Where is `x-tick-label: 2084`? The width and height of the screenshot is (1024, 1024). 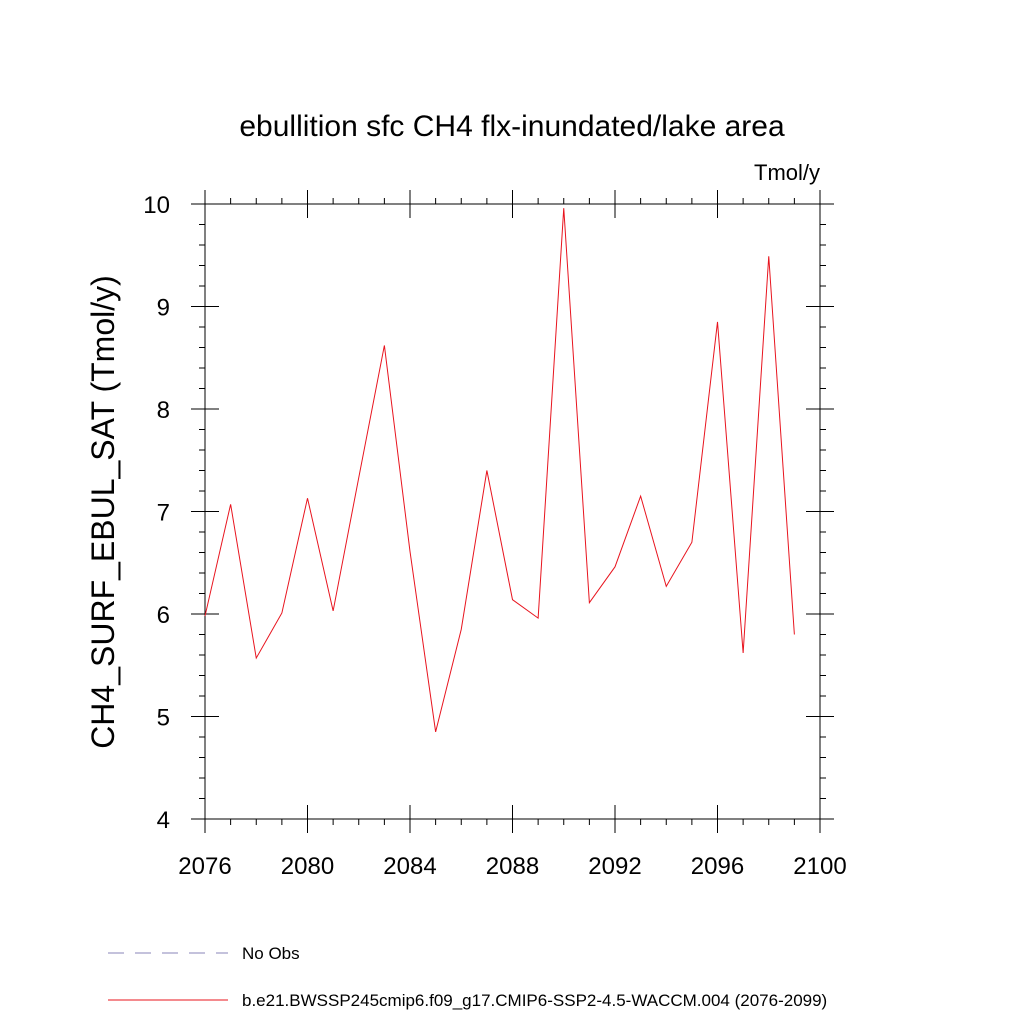
x-tick-label: 2084 is located at coordinates (409, 866).